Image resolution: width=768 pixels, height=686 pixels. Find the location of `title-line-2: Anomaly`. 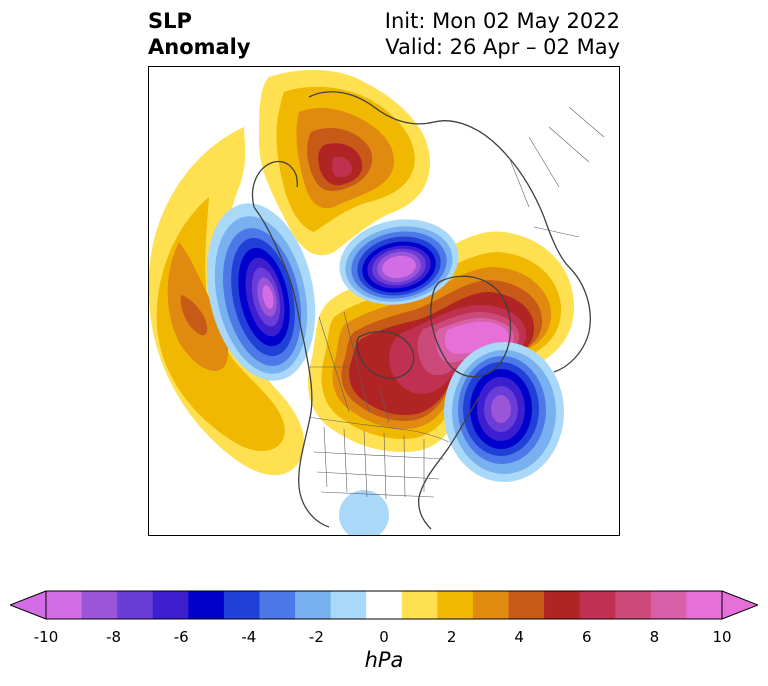

title-line-2: Anomaly is located at coordinates (199, 47).